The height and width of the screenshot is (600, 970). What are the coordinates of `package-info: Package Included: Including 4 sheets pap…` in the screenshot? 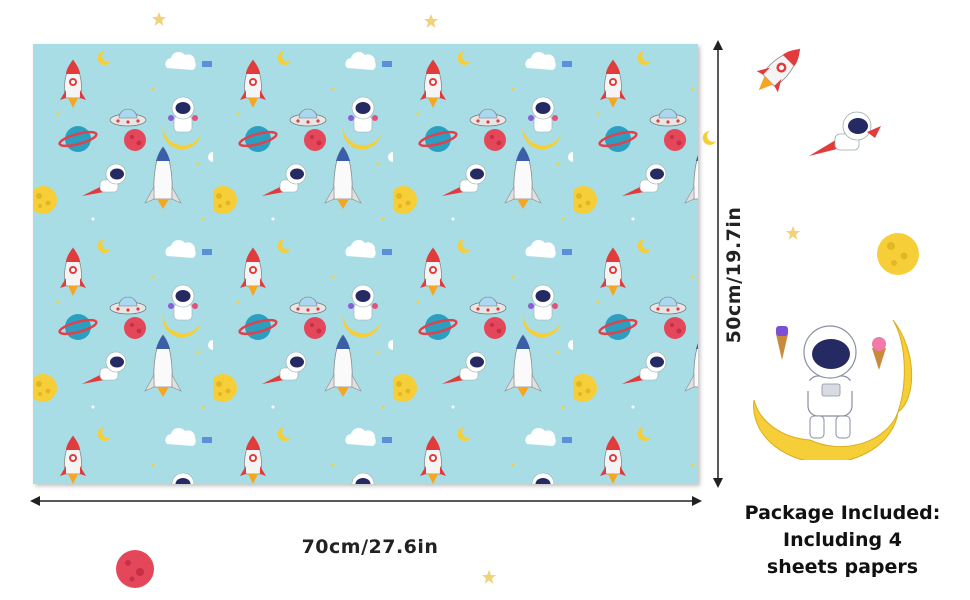 It's located at (842, 540).